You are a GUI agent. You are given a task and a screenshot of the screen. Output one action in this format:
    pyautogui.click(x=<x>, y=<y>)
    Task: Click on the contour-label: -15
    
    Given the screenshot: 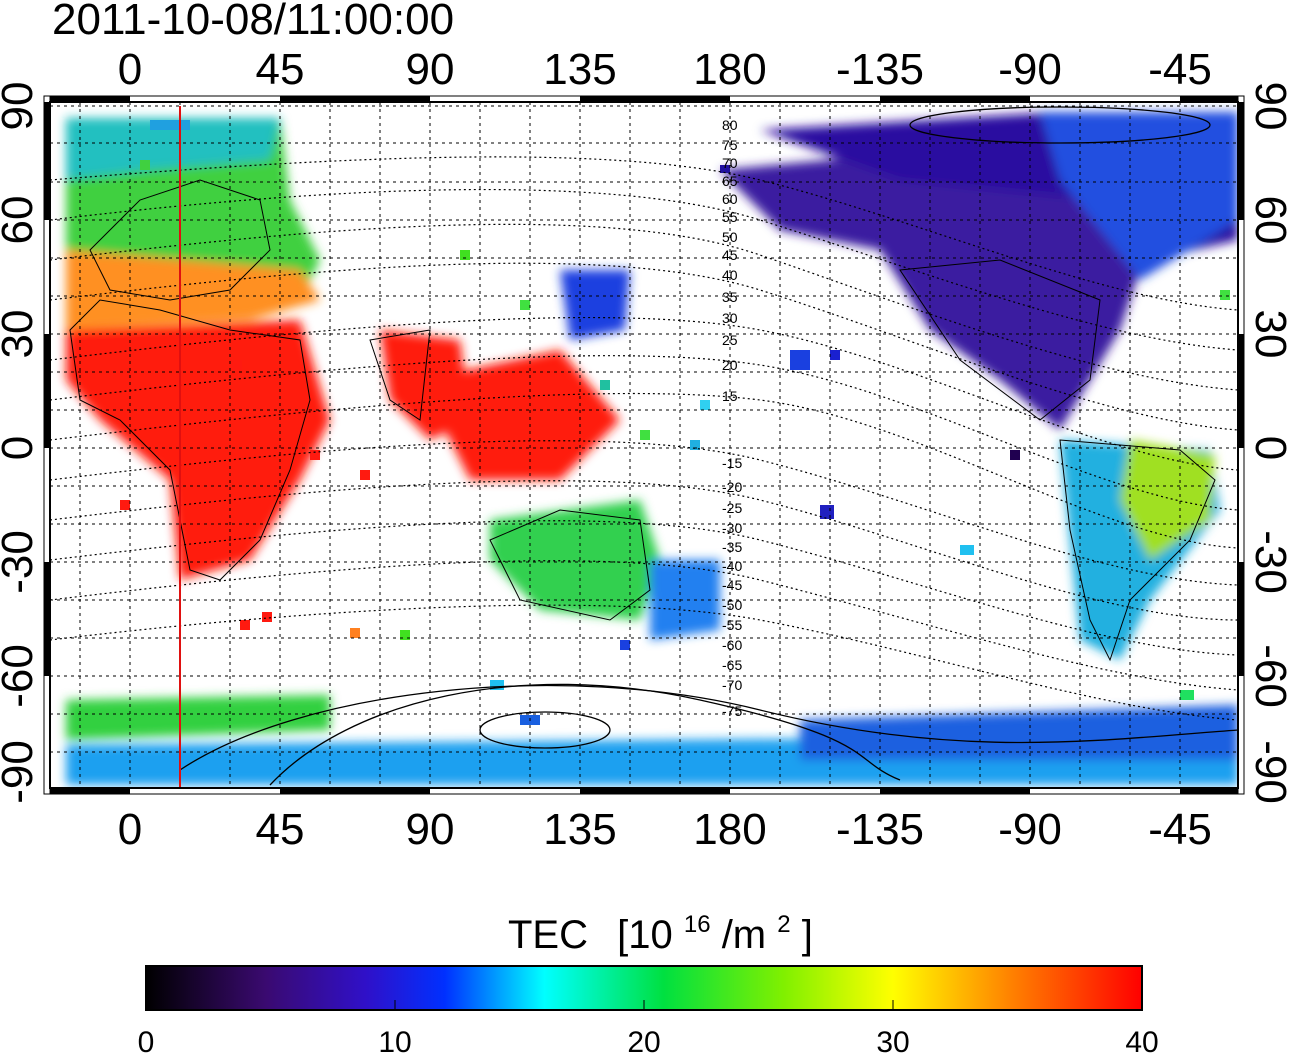 What is the action you would take?
    pyautogui.click(x=732, y=463)
    